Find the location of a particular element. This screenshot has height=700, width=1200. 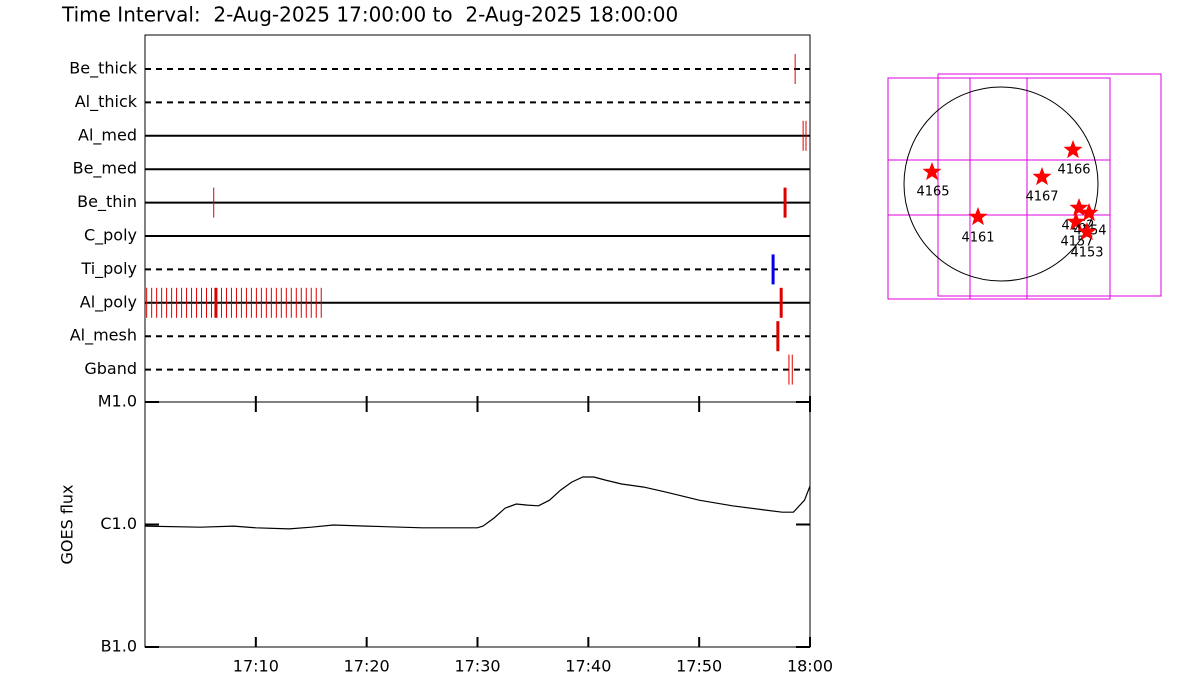

x-tick-label: 17:50 is located at coordinates (699, 666).